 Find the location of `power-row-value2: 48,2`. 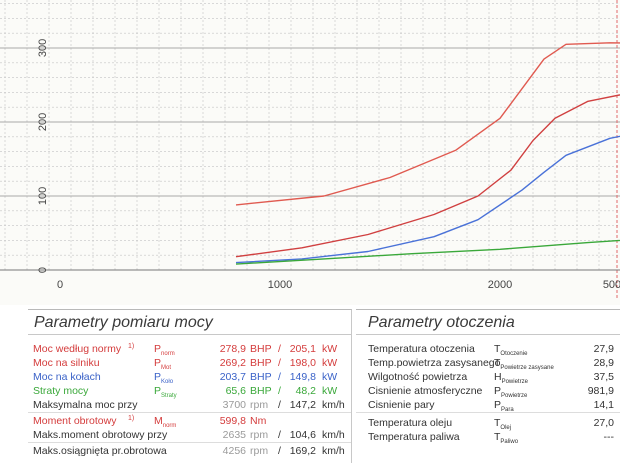

power-row-value2: 48,2 is located at coordinates (305, 391).